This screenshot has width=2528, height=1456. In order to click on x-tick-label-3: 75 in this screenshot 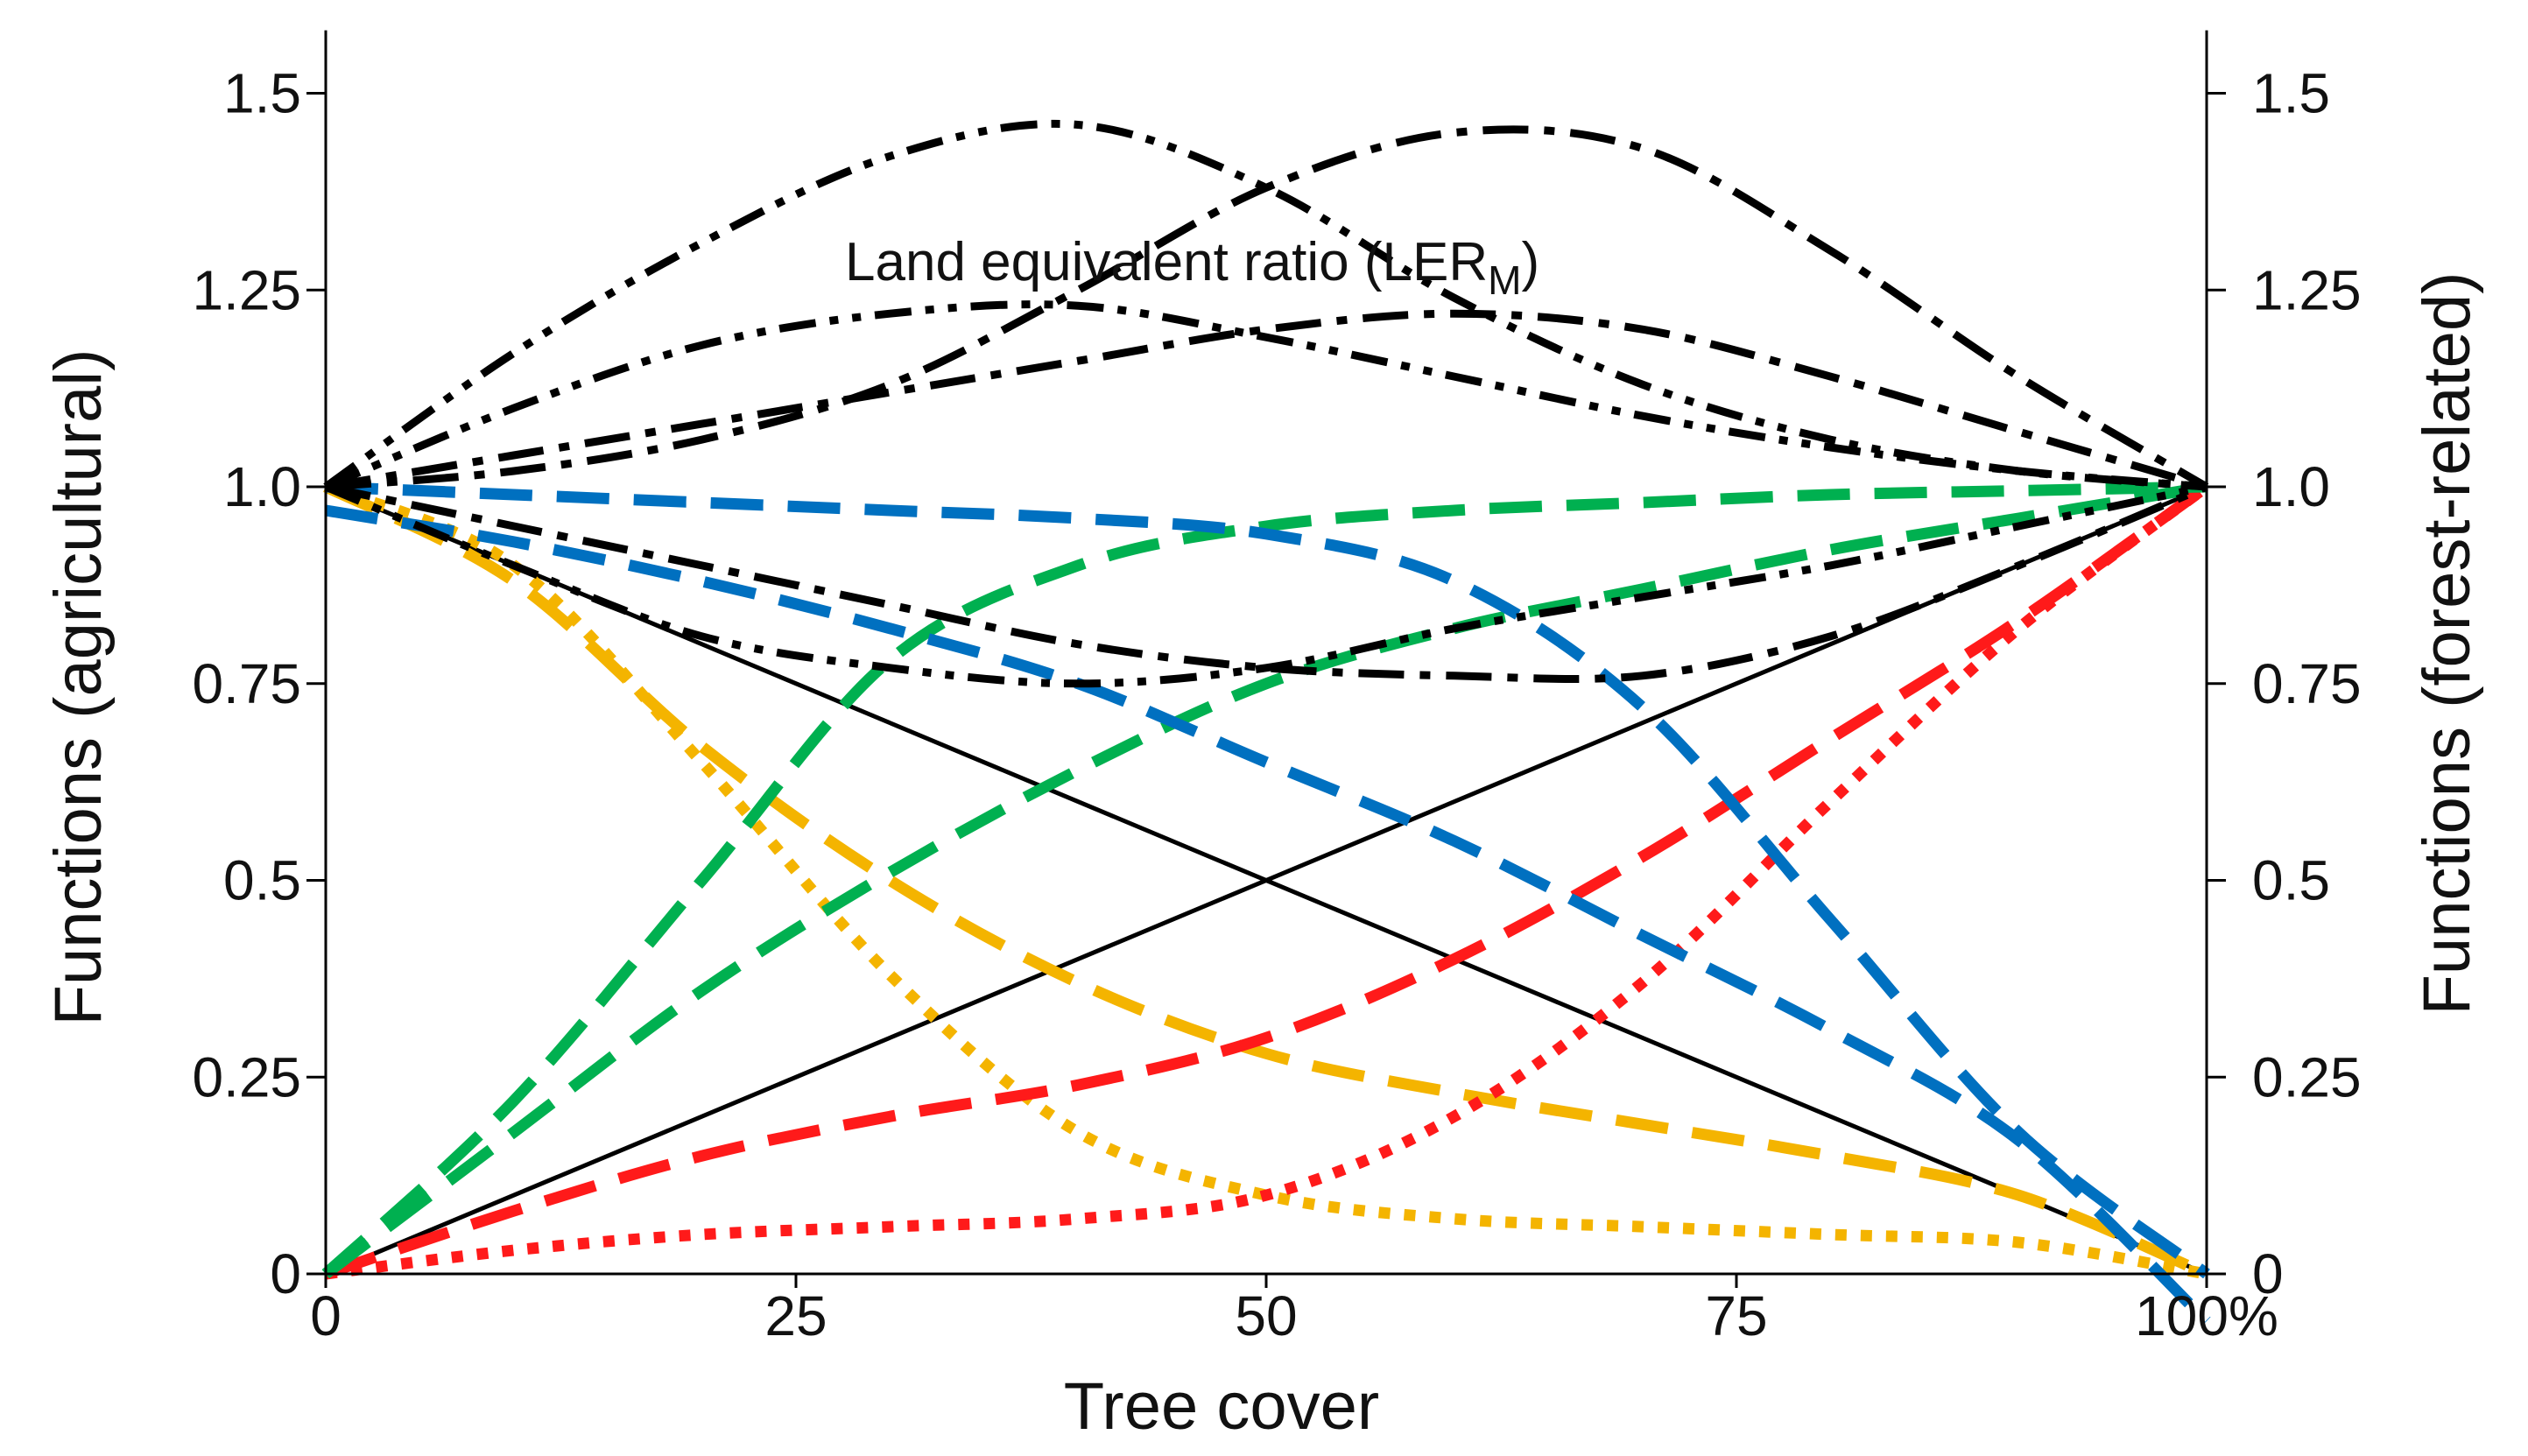, I will do `click(1736, 1315)`.